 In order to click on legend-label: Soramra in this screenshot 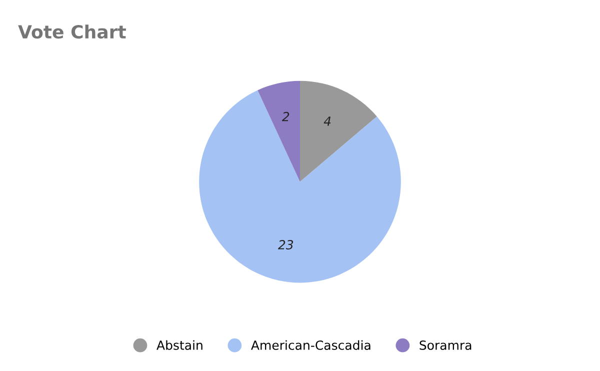, I will do `click(446, 345)`.